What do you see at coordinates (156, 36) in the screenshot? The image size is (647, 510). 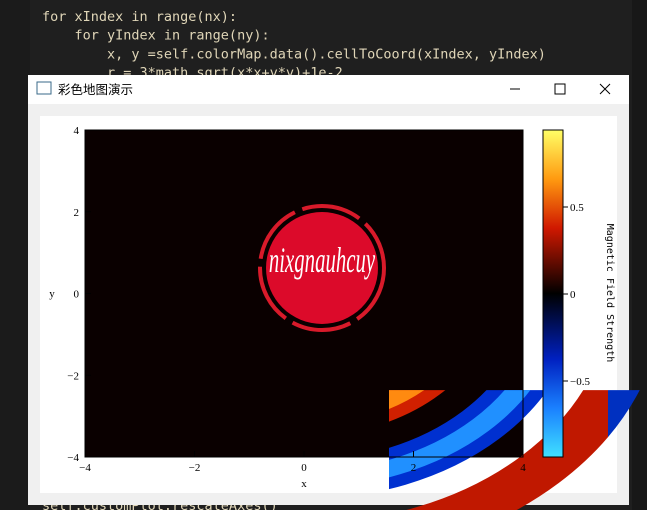 I see `code-line: for yIndex in range(ny):` at bounding box center [156, 36].